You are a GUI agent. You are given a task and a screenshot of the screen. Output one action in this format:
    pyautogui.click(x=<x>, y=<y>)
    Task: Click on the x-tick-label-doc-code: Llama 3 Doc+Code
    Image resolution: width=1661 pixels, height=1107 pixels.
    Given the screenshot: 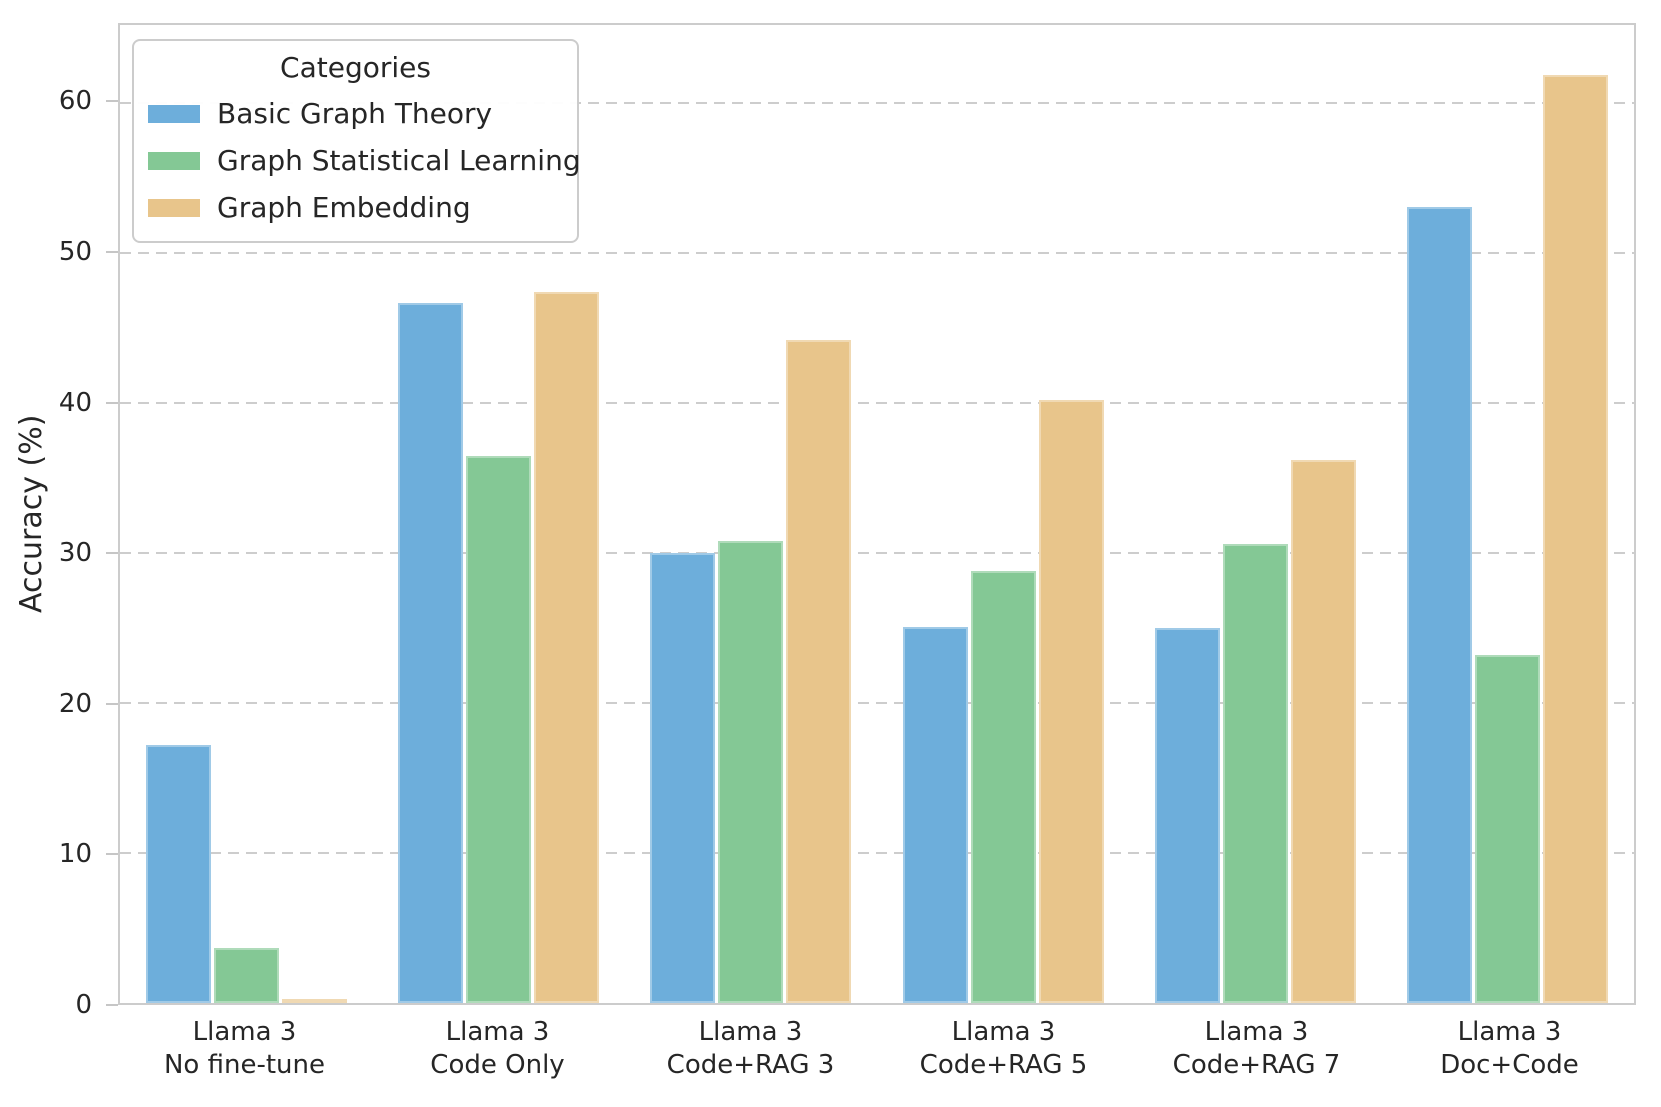 What is the action you would take?
    pyautogui.click(x=1509, y=1049)
    